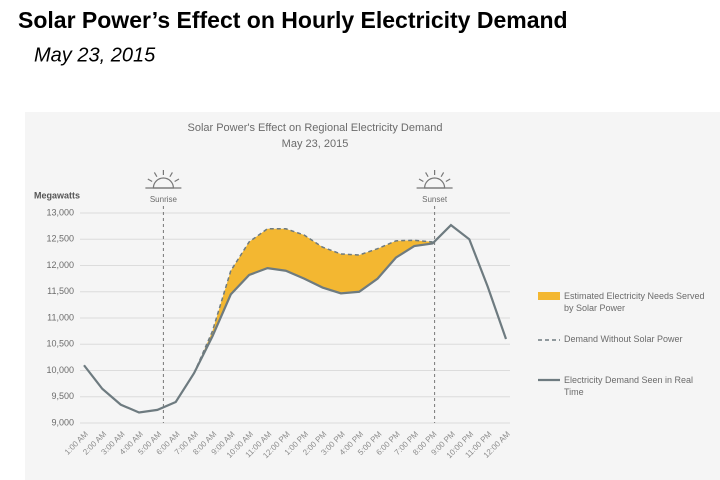  I want to click on page-subtitle: May 23, 2015, so click(95, 55).